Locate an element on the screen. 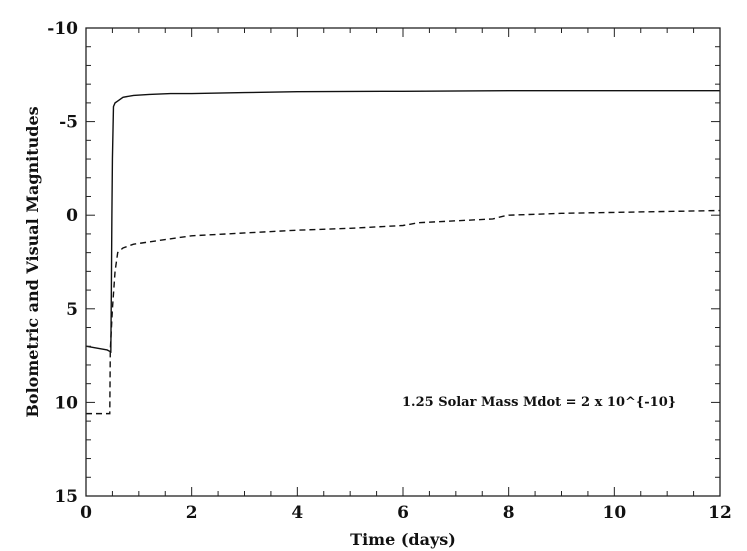  x-tick-label: 12 is located at coordinates (720, 513).